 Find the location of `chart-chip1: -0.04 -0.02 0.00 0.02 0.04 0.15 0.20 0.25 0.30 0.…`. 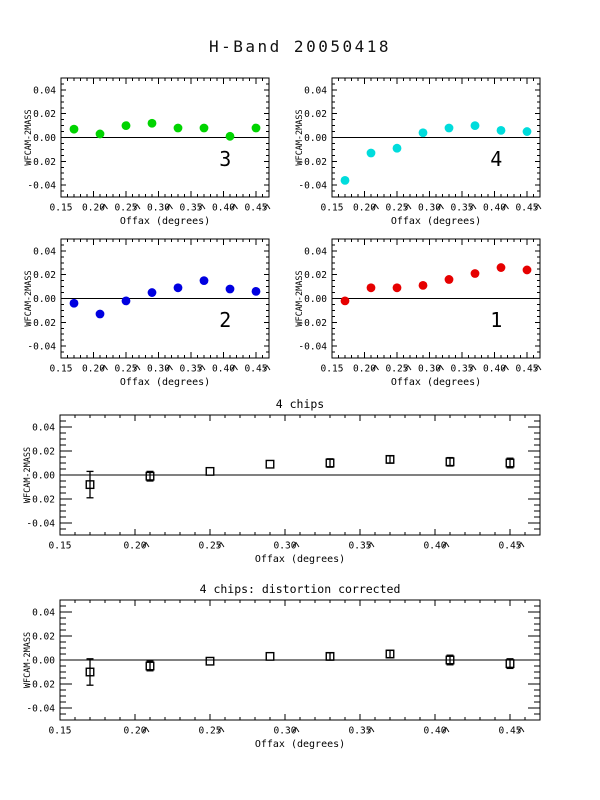

chart-chip1: -0.04 -0.02 0.00 0.02 0.04 0.15 0.20 0.25 0.30 0.… is located at coordinates (418, 313).